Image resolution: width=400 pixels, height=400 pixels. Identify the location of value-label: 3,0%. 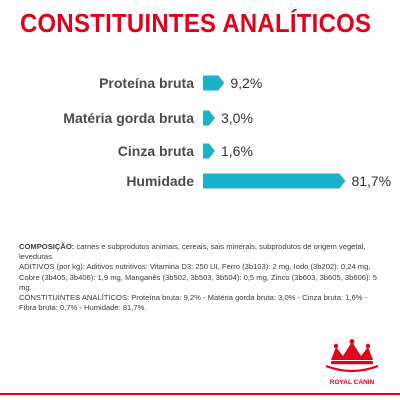
(237, 118).